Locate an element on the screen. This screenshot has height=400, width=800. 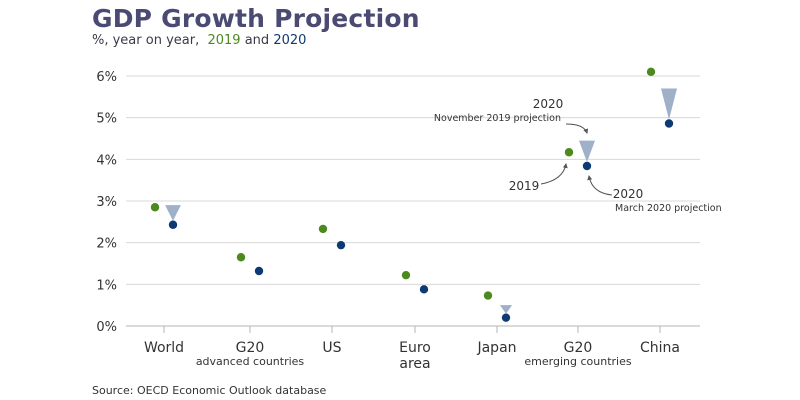
y-tick-label: 5% is located at coordinates (106, 119).